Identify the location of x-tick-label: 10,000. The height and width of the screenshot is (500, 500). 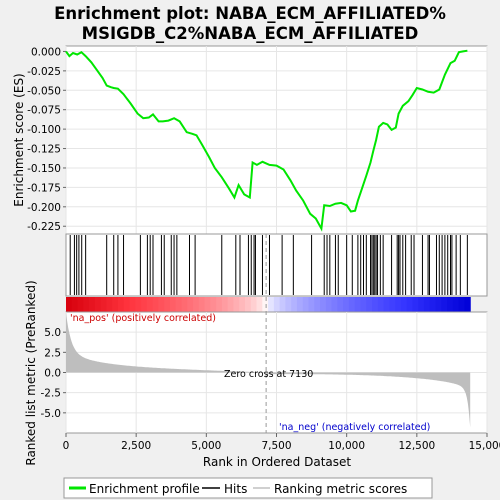
(346, 446).